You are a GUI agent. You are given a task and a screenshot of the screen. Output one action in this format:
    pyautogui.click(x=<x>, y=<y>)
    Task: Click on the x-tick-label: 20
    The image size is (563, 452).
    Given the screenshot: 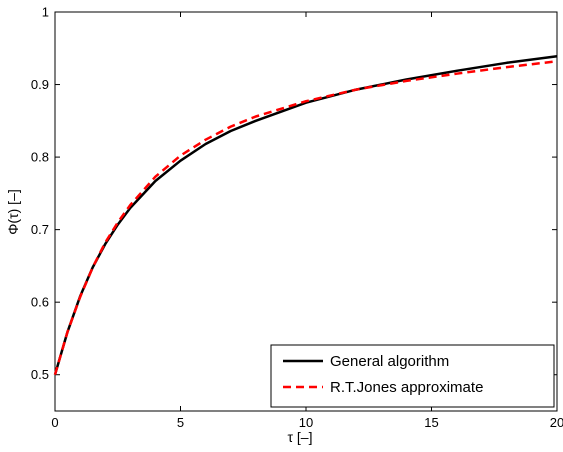 What is the action you would take?
    pyautogui.click(x=556, y=422)
    